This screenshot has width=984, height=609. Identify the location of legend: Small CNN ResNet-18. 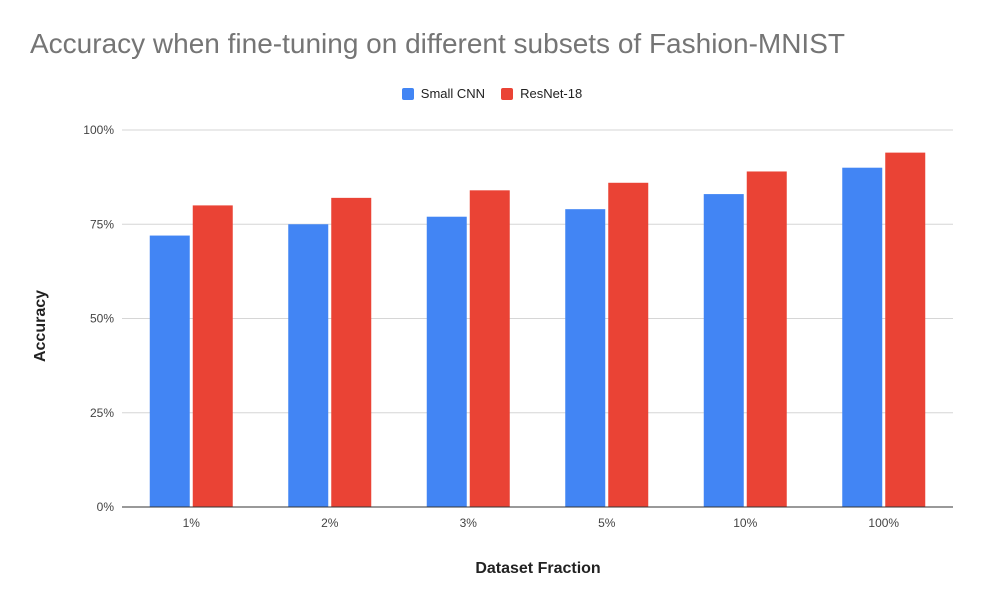
(492, 93).